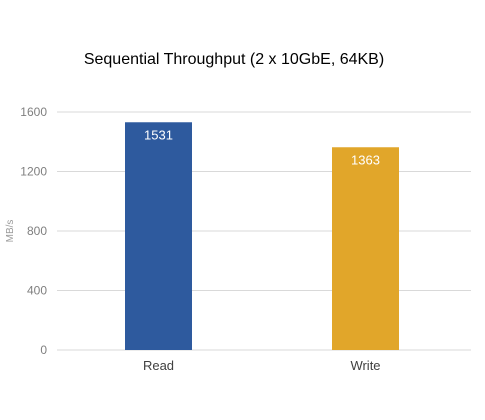 This screenshot has height=420, width=485. Describe the element at coordinates (33, 112) in the screenshot. I see `y-tick-label: 1600` at that location.